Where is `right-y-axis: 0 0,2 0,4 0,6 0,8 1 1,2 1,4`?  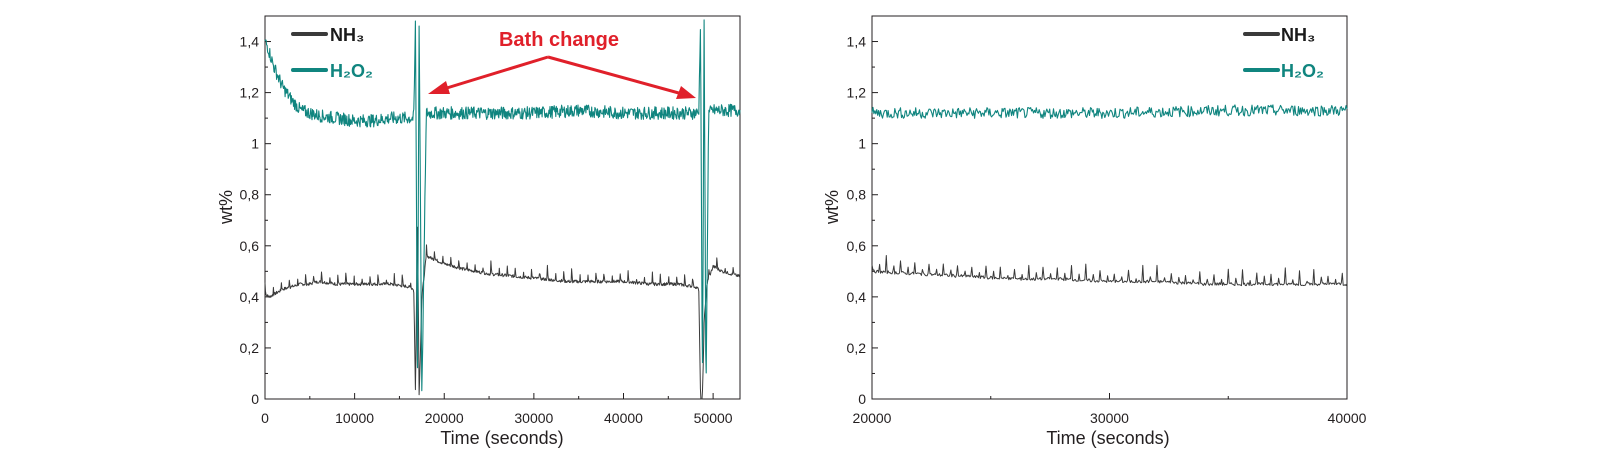 right-y-axis: 0 0,2 0,4 0,6 0,8 1 1,2 1,4 is located at coordinates (862, 211).